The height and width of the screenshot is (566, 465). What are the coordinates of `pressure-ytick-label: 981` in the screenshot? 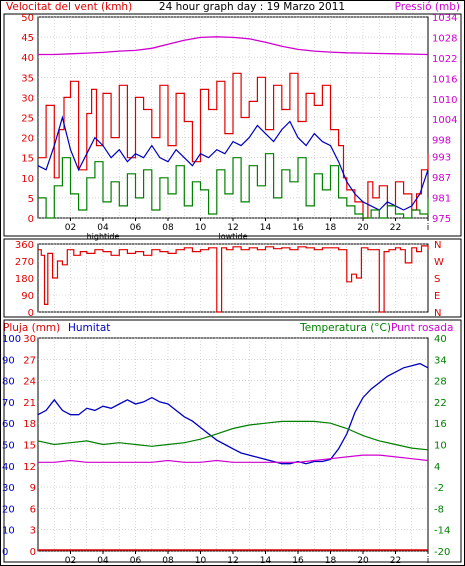 It's located at (441, 199).